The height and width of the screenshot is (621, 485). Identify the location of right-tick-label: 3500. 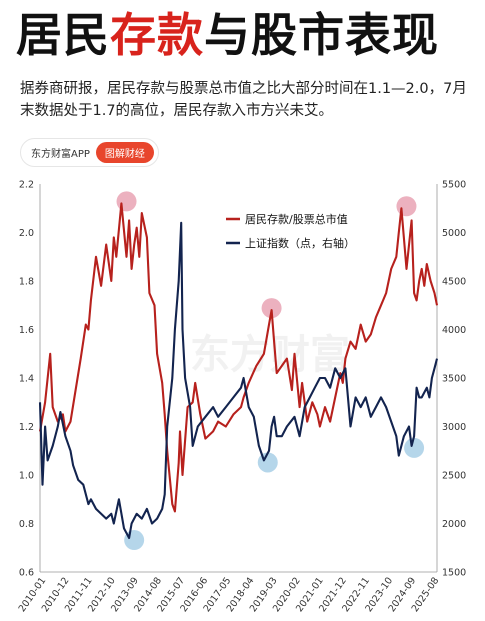
(454, 379).